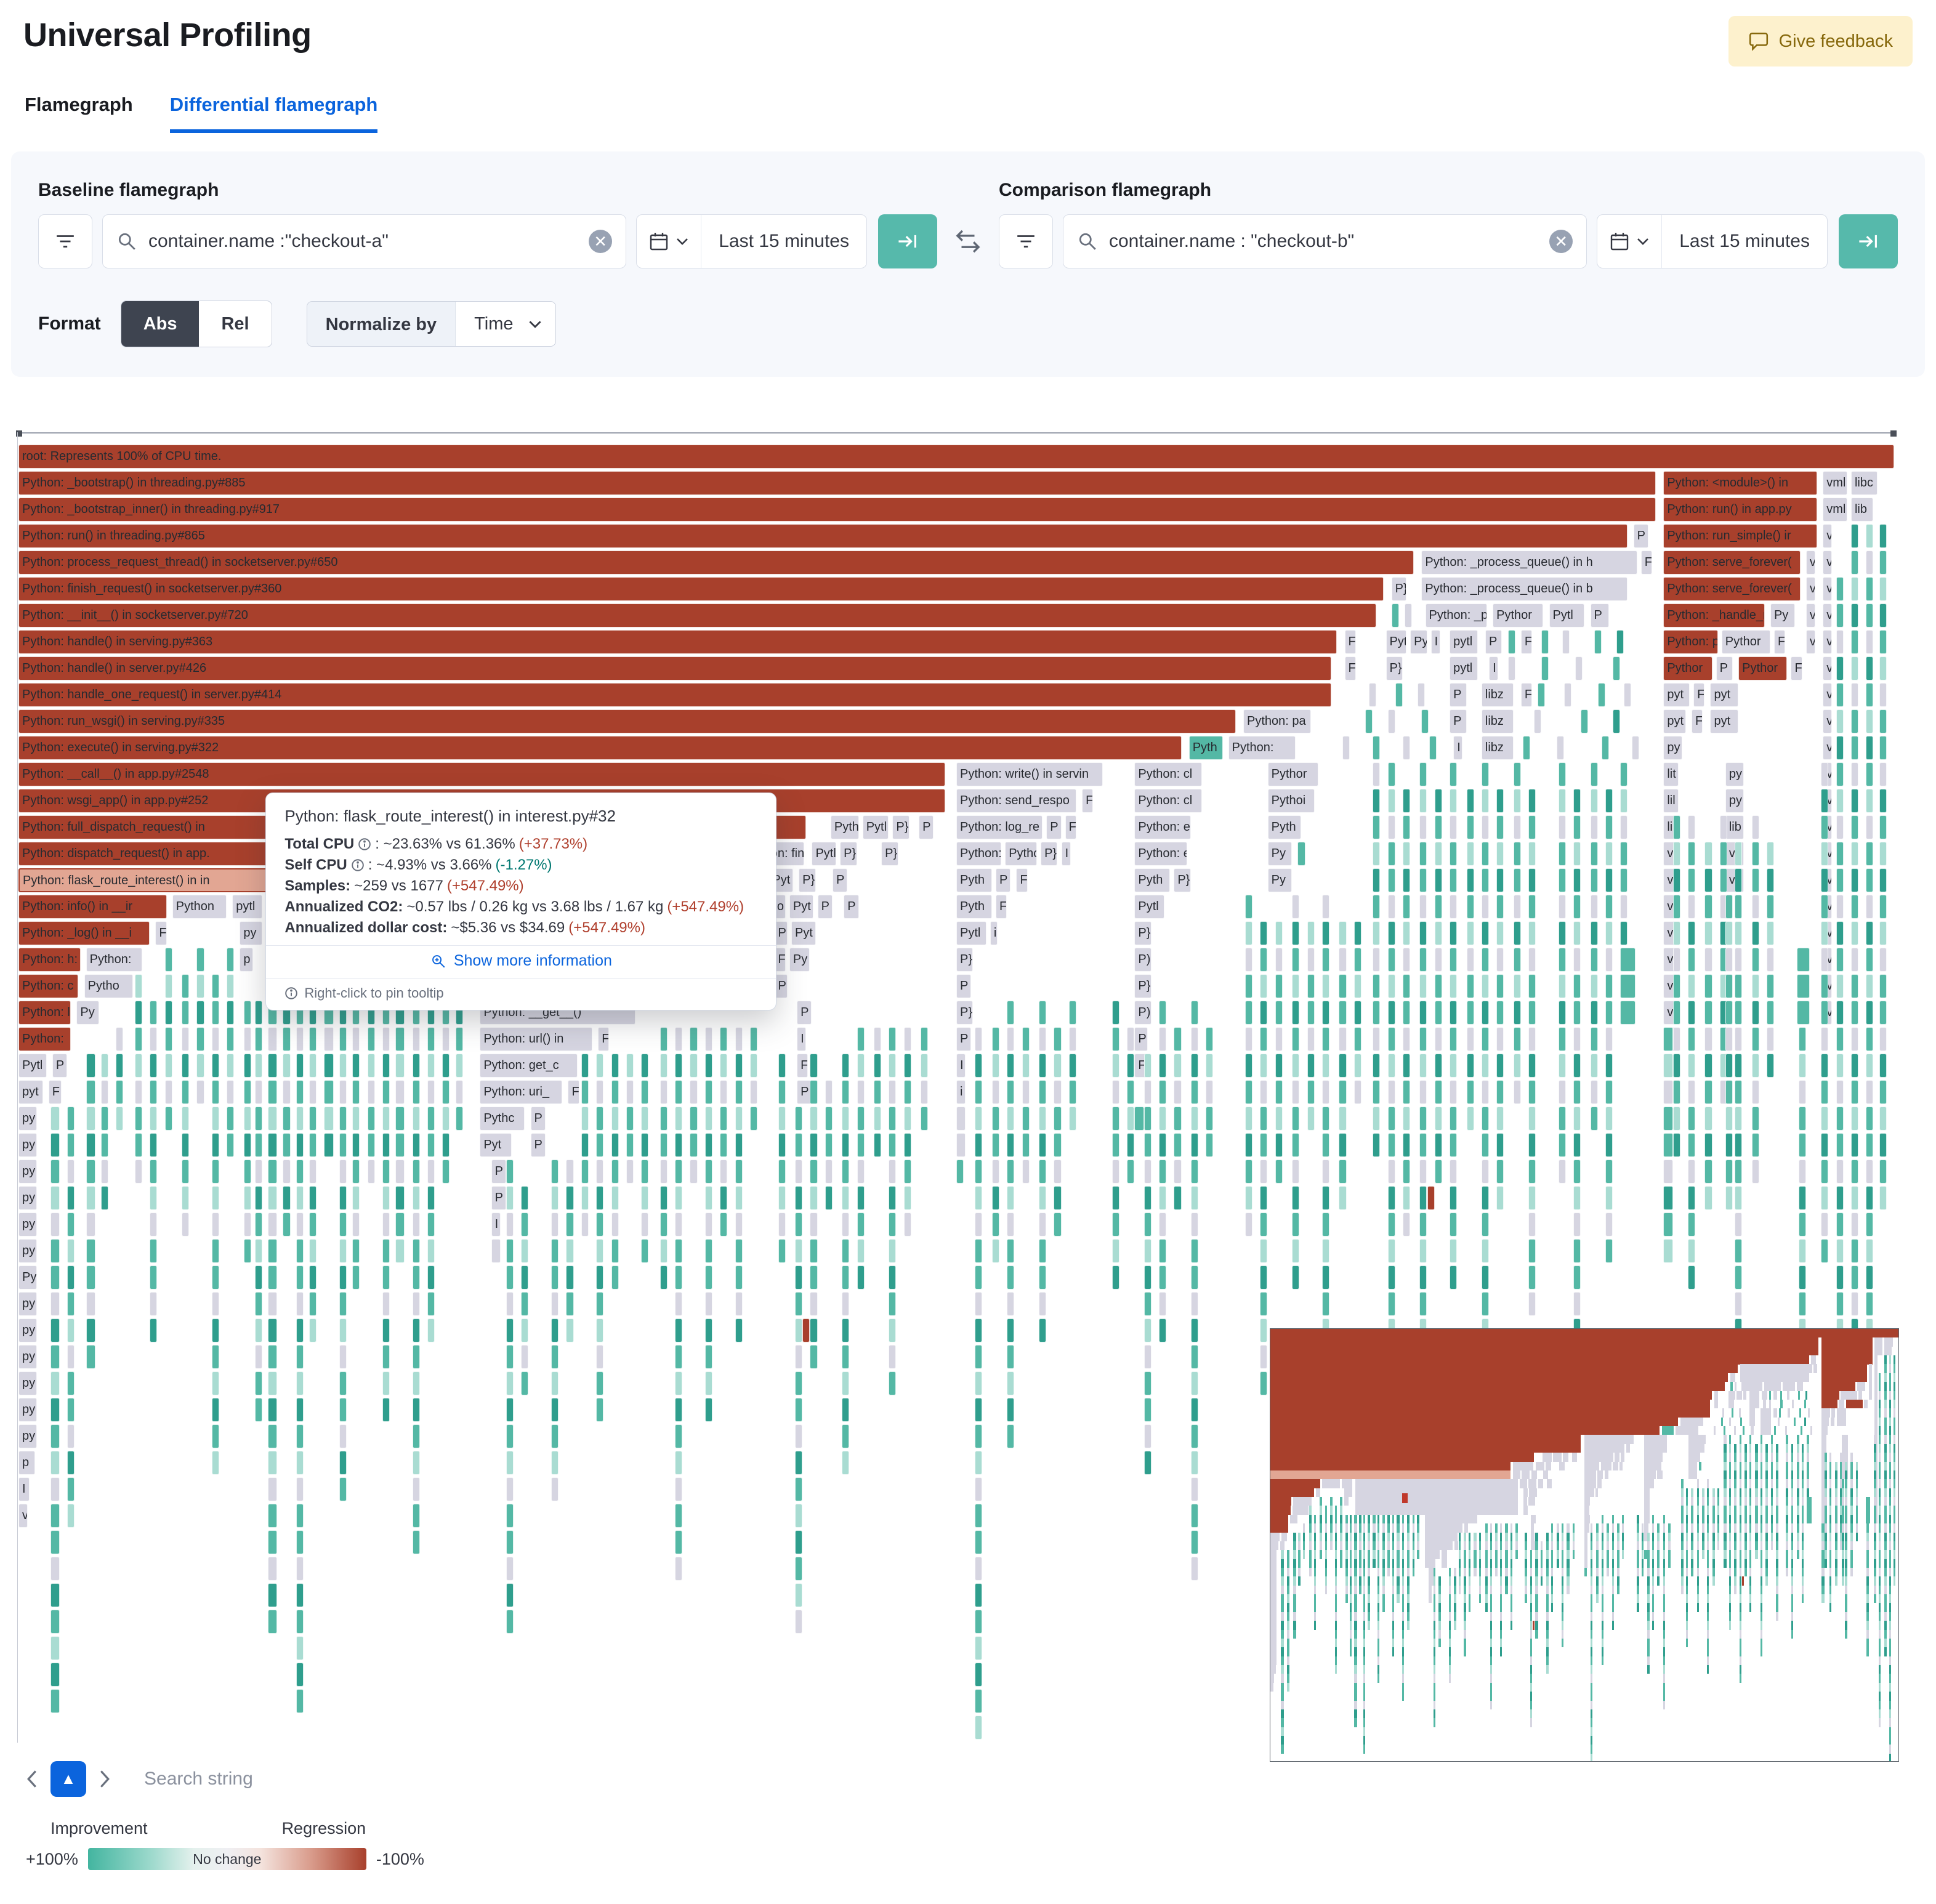  What do you see at coordinates (1724, 721) in the screenshot?
I see `flame-frame: pyt` at bounding box center [1724, 721].